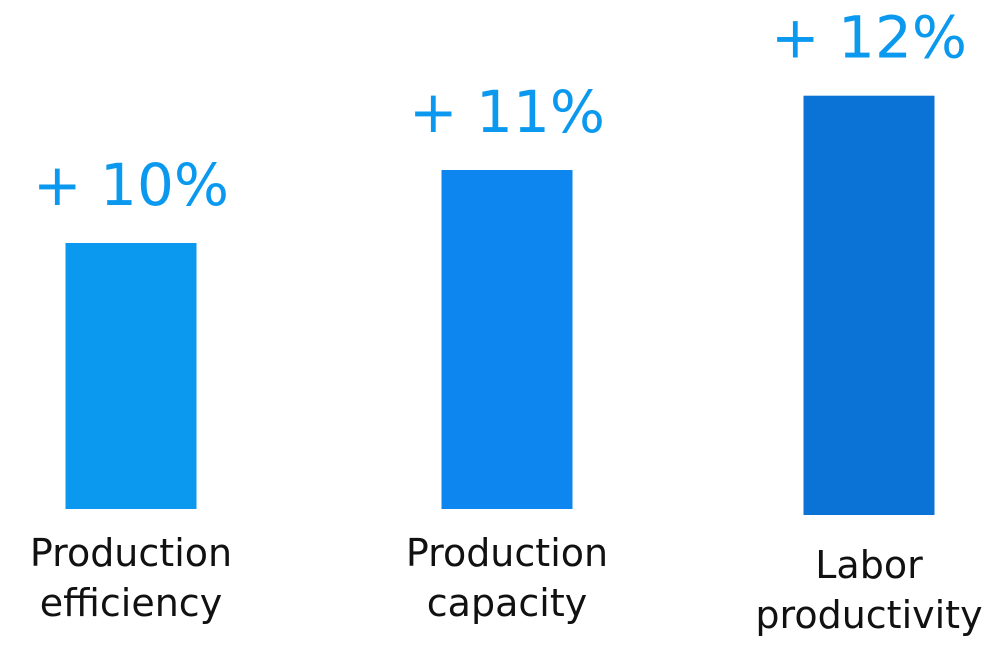 Image resolution: width=999 pixels, height=647 pixels. Describe the element at coordinates (869, 565) in the screenshot. I see `category-label-3-line-1: Labor` at that location.